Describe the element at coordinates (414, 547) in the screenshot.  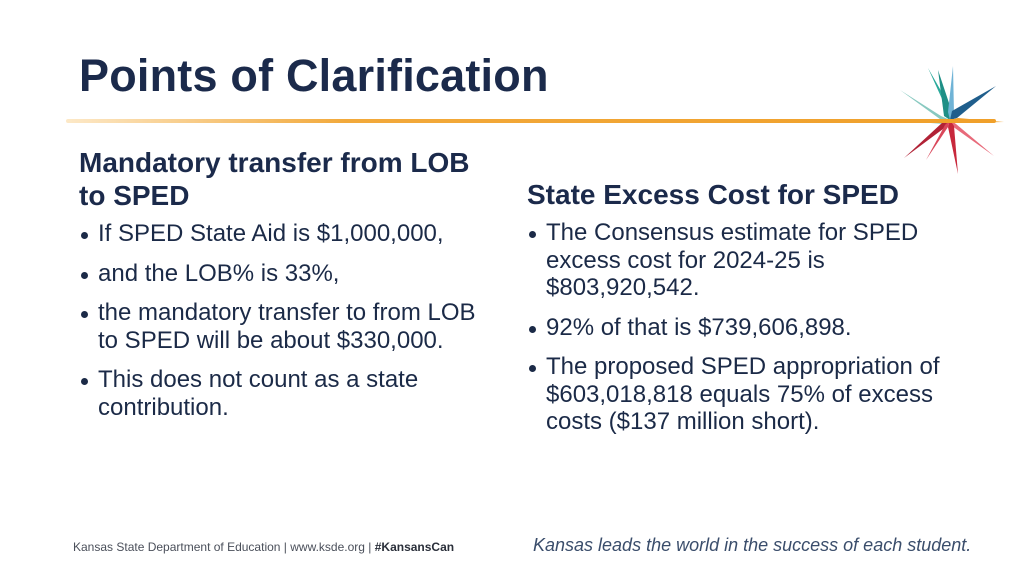
I see `footer-hashtag: #KansansCan` at that location.